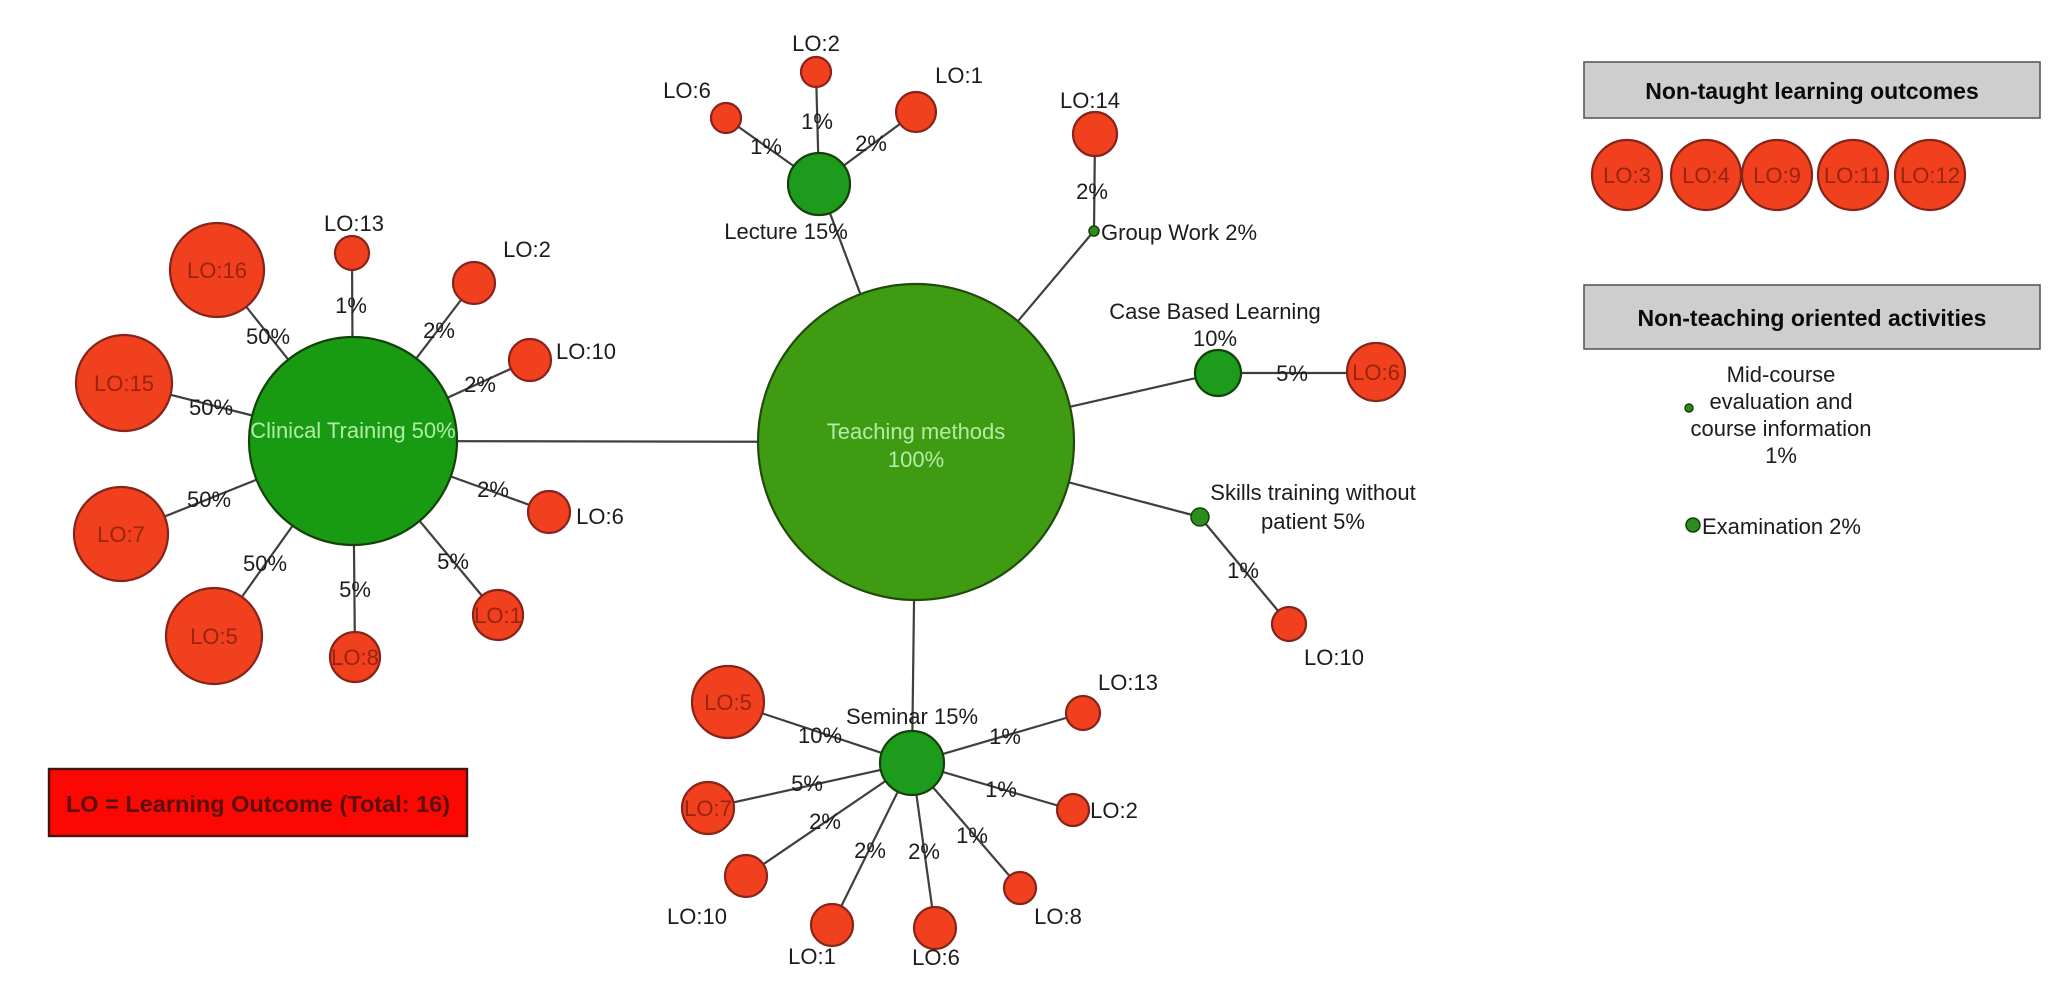 The height and width of the screenshot is (1001, 2059). What do you see at coordinates (1215, 311) in the screenshot?
I see `svg-text: Case Based Learning` at bounding box center [1215, 311].